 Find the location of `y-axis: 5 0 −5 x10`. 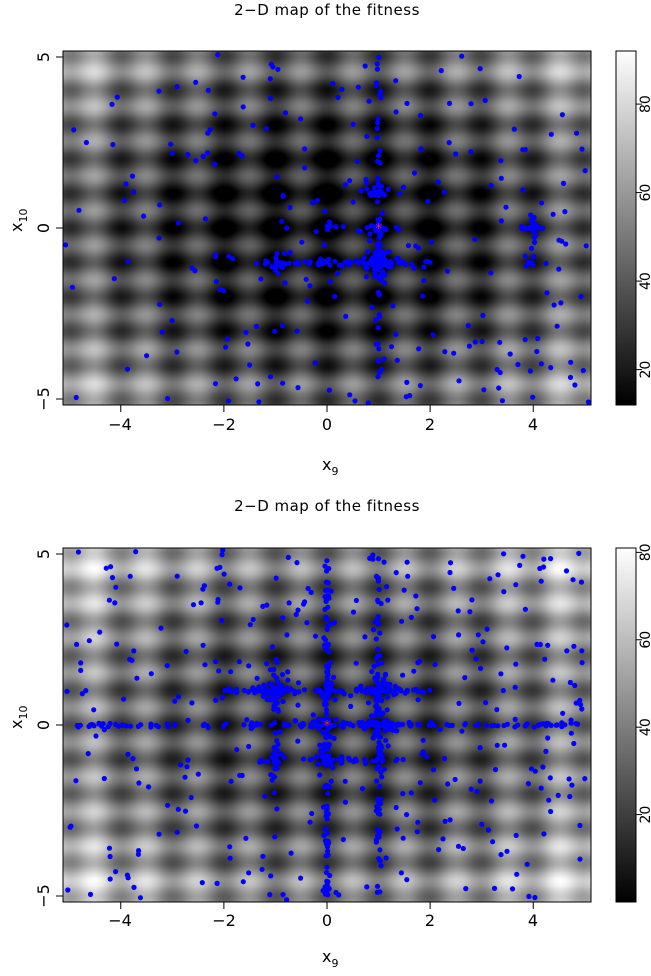

y-axis: 5 0 −5 x10 is located at coordinates (35, 231).